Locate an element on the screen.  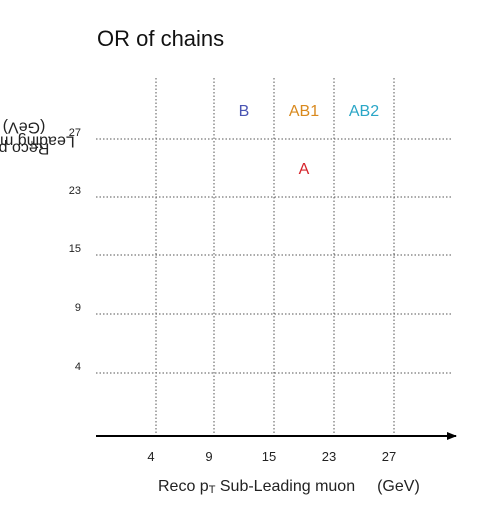
x-axis-label: Reco pT Sub-Leading muon (GeV) is located at coordinates (289, 487).